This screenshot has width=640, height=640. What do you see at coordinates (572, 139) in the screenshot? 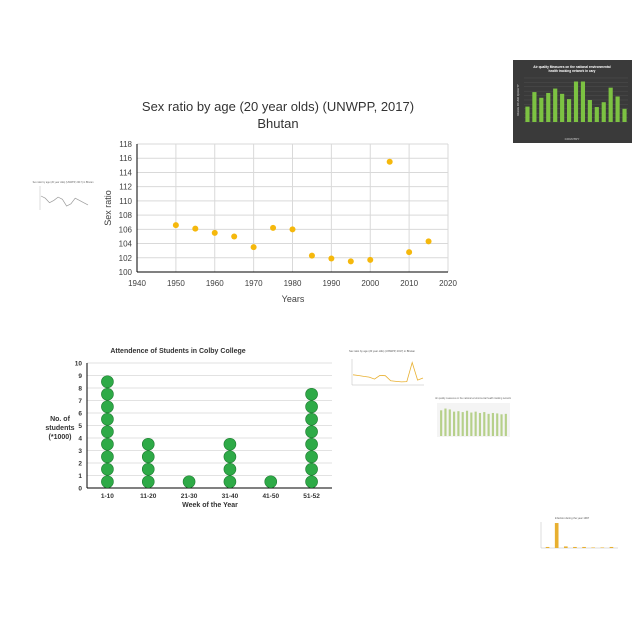
I see `air-quality-x-label: COUNTRY` at bounding box center [572, 139].